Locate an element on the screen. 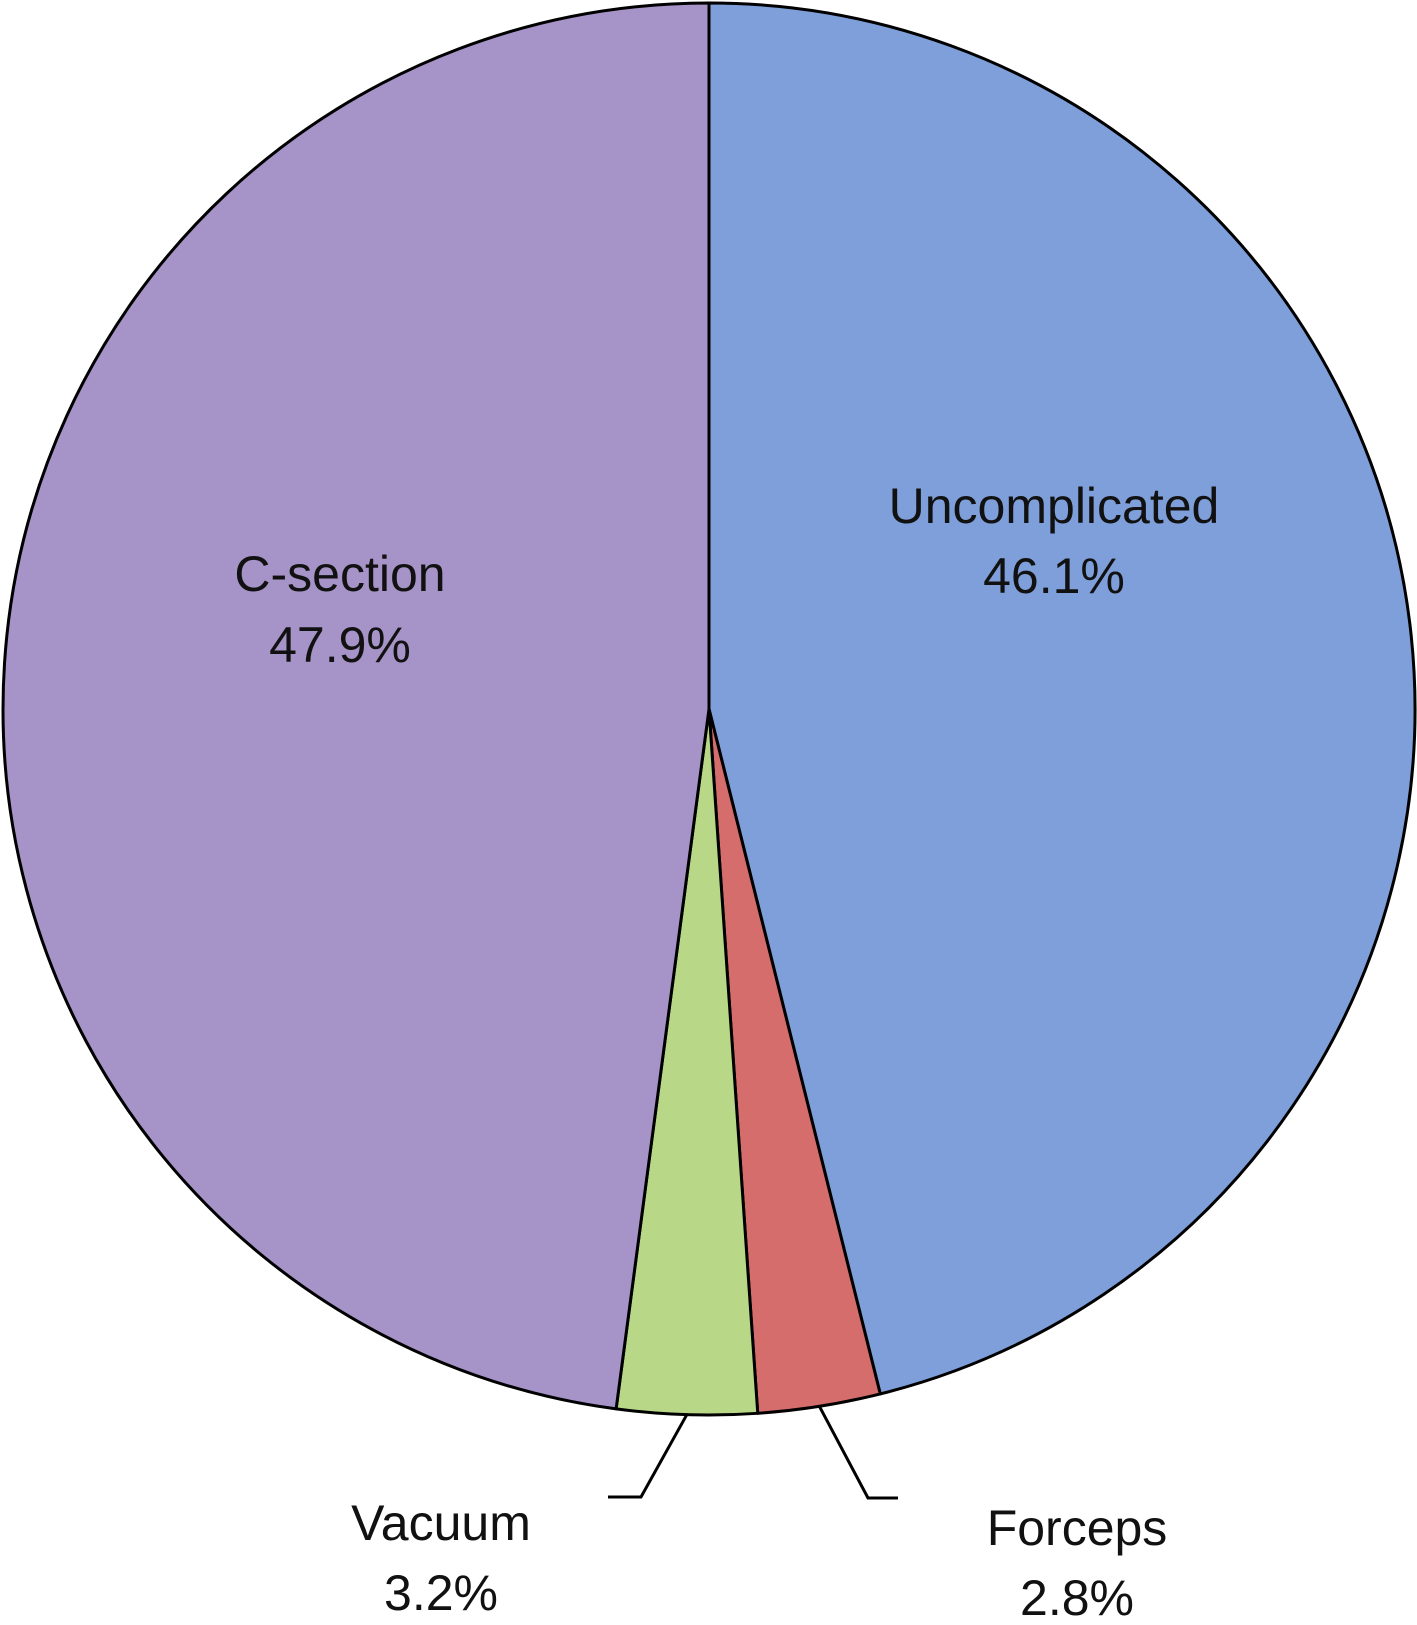 The height and width of the screenshot is (1625, 1417). slice-value-vacuum: 3.2% is located at coordinates (441, 1593).